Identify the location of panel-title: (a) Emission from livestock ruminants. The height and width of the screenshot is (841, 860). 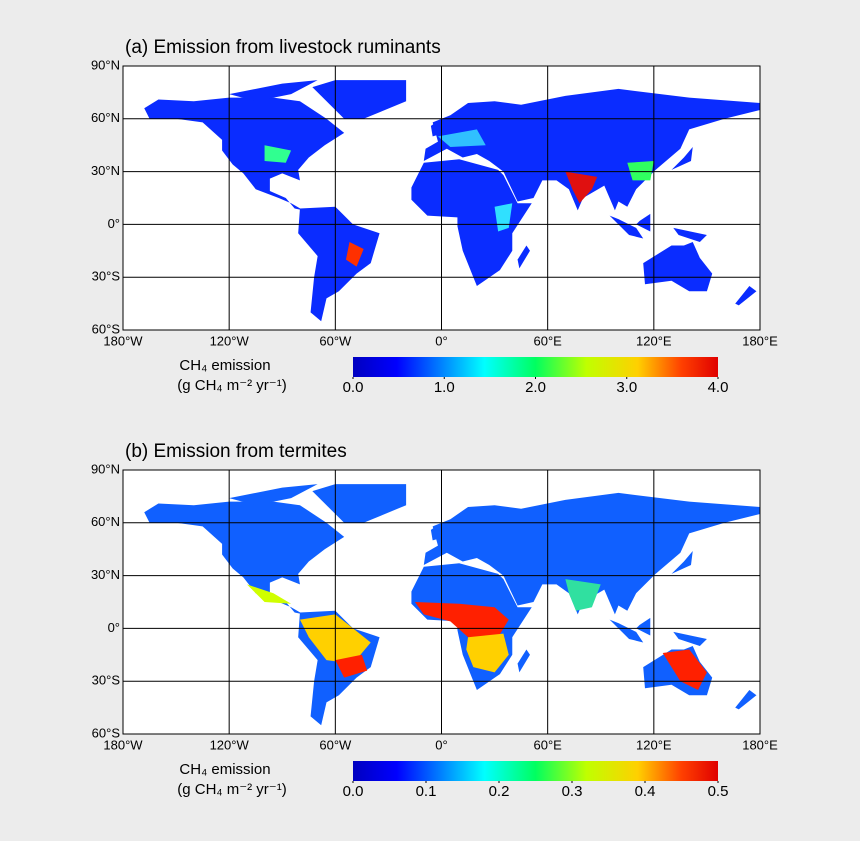
(283, 47).